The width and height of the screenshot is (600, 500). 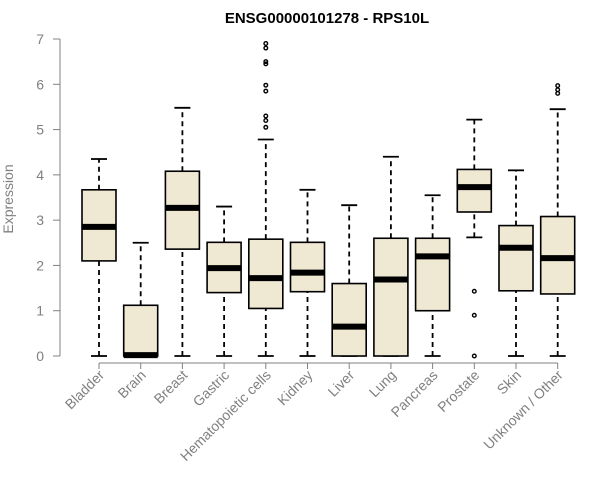 I want to click on x-tick-label: Lung, so click(x=382, y=383).